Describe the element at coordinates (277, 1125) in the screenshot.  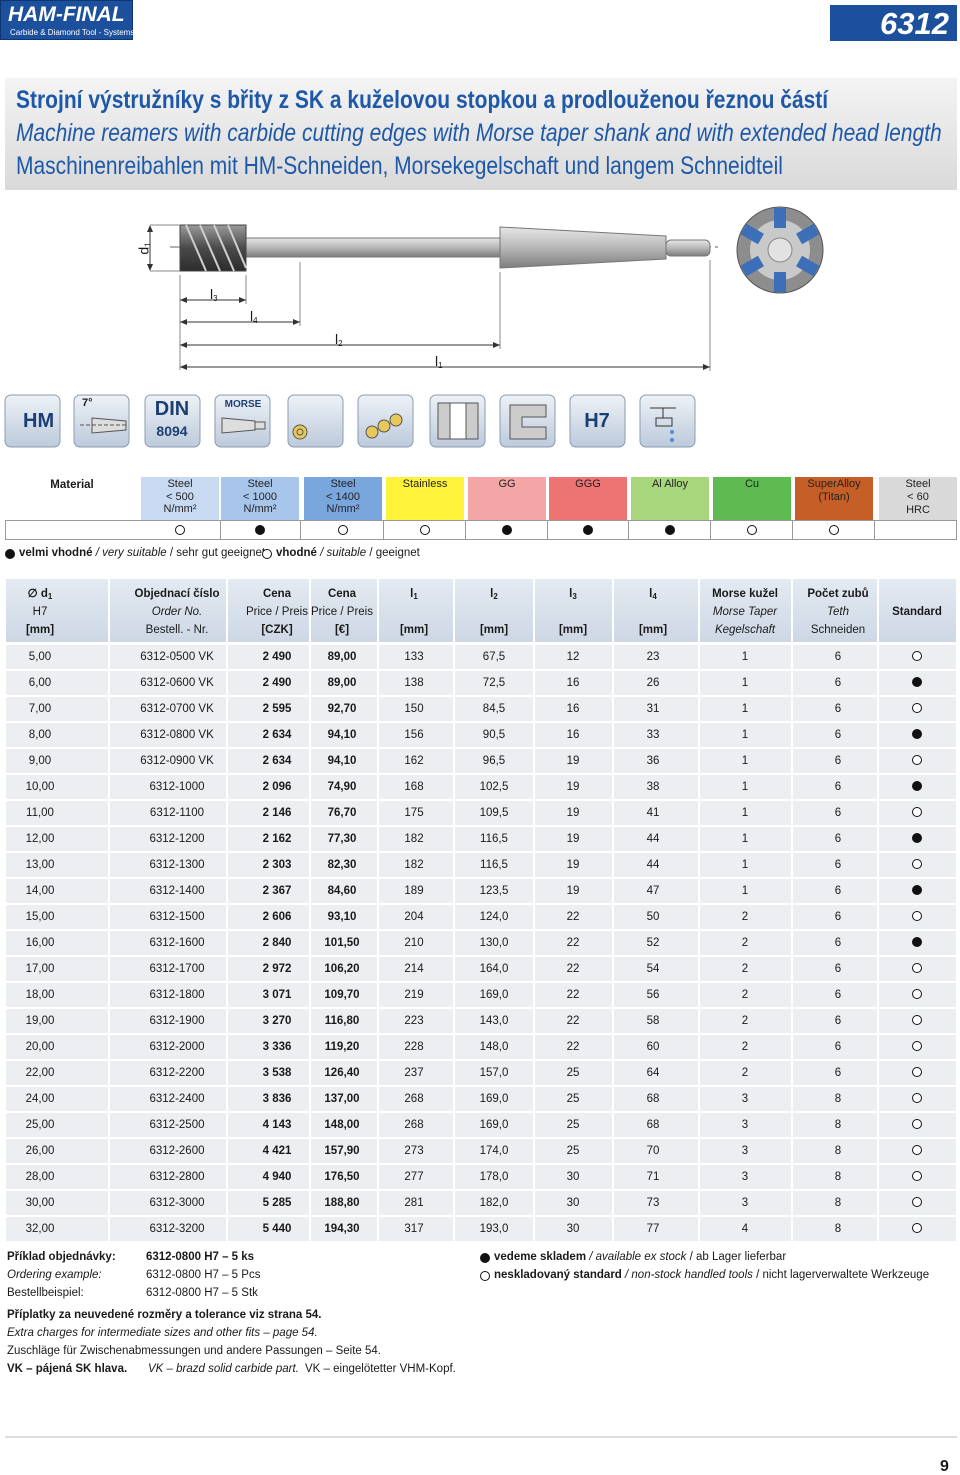
I see `cell-text: 4 143` at that location.